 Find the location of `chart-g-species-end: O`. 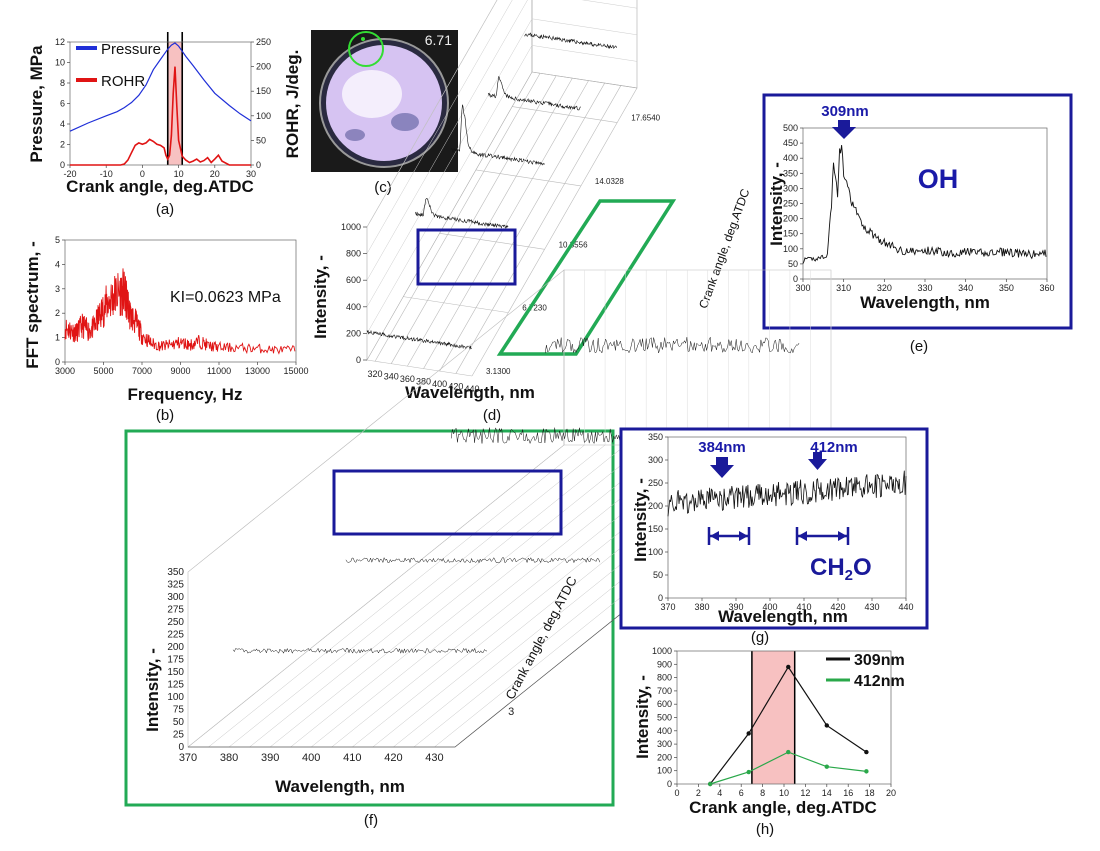

chart-g-species-end: O is located at coordinates (862, 567).